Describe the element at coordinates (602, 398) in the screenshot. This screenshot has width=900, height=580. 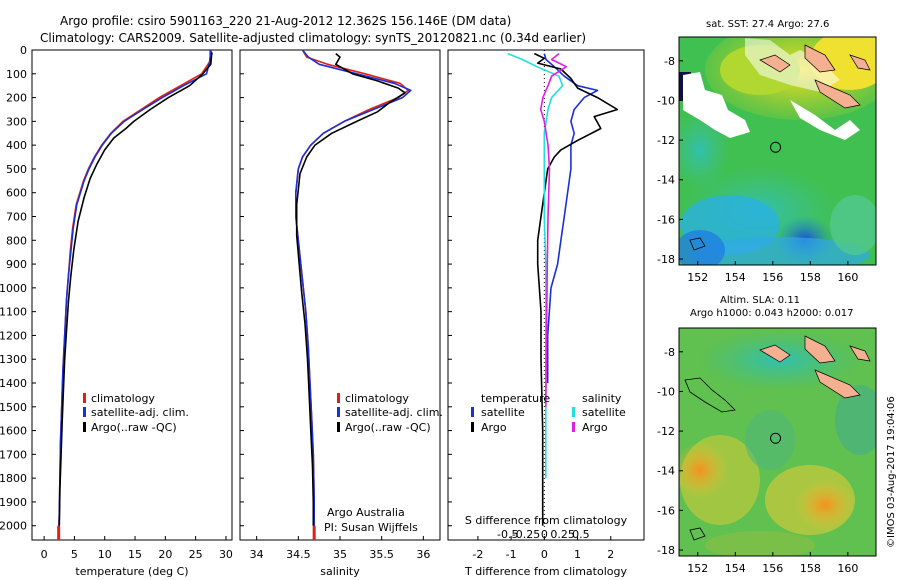
I see `diff-legend-sal-title: salinity` at that location.